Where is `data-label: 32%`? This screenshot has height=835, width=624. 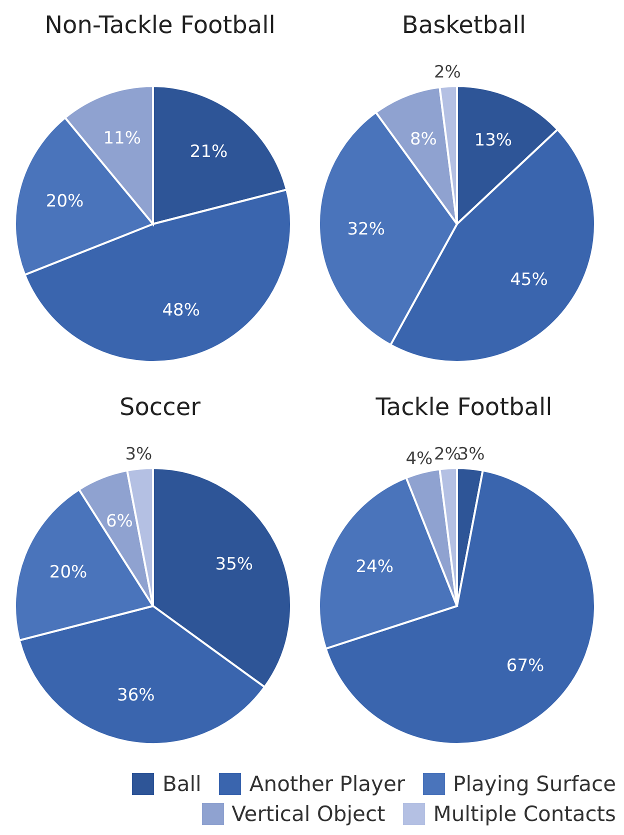
data-label: 32% is located at coordinates (366, 230).